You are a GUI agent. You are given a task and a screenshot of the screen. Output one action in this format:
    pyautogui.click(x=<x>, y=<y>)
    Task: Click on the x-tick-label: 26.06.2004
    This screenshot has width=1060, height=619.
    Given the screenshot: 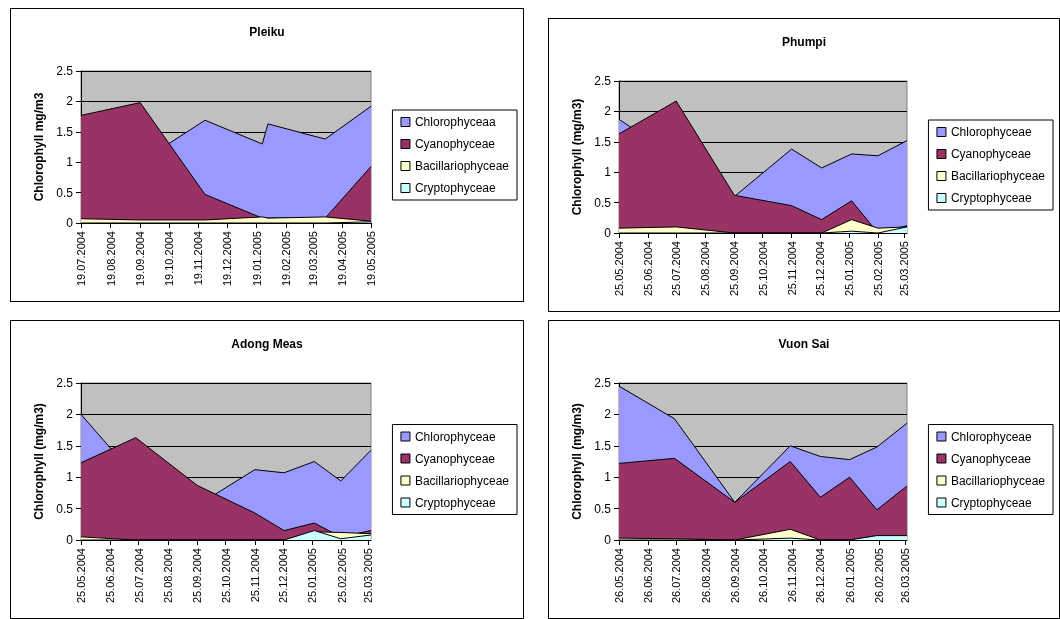 What is the action you would take?
    pyautogui.click(x=648, y=576)
    